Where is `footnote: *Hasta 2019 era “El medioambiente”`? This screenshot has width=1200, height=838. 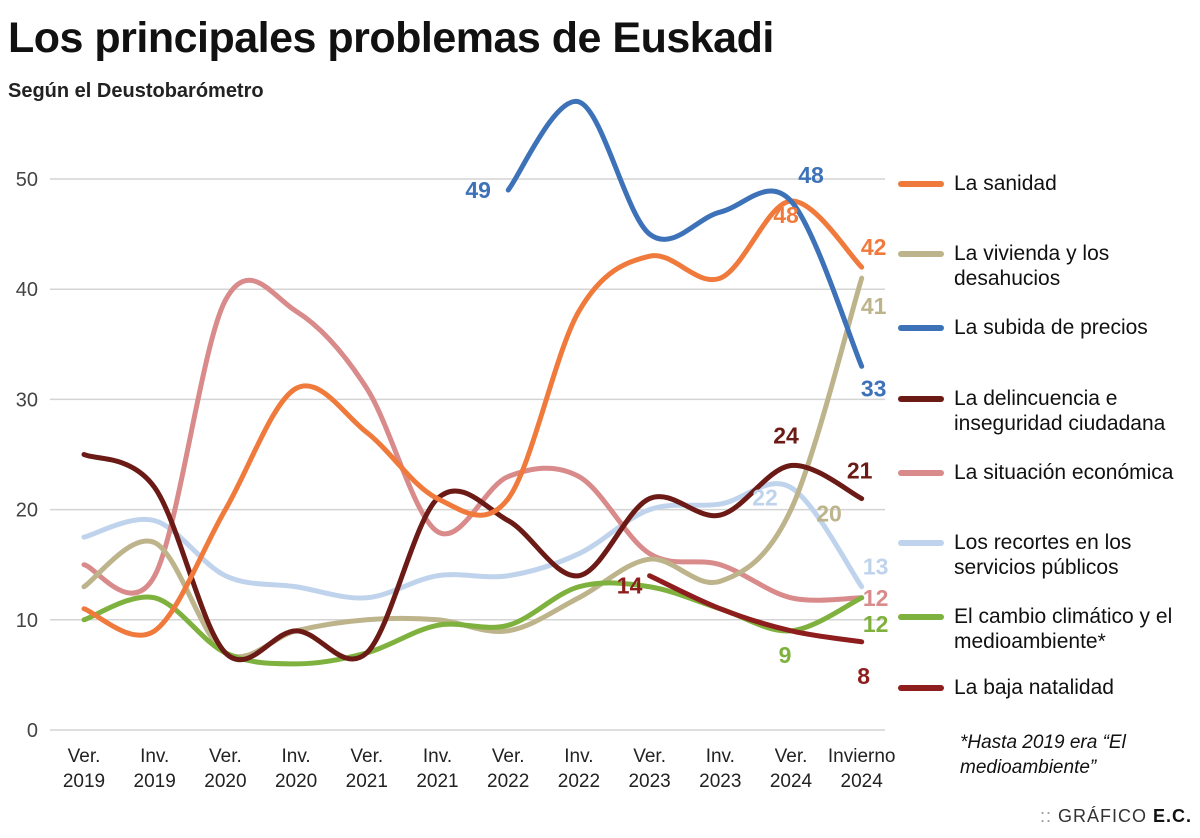
footnote: *Hasta 2019 era “El medioambiente” is located at coordinates (1043, 755).